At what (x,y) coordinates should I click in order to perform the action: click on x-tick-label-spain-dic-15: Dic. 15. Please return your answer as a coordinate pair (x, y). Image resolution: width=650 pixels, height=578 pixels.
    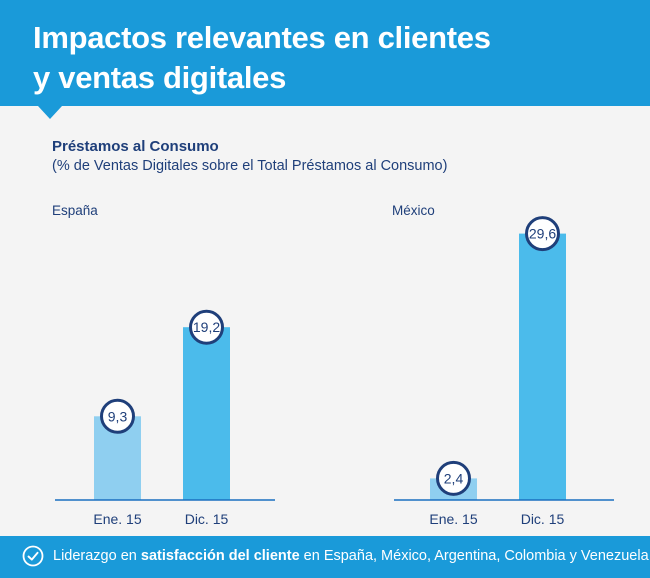
    Looking at the image, I should click on (207, 519).